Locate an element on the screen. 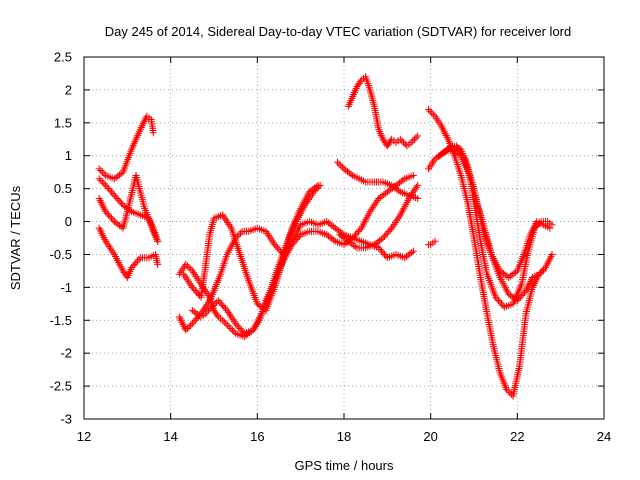 The width and height of the screenshot is (640, 480). y-tick-label: -1.5 is located at coordinates (61, 320).